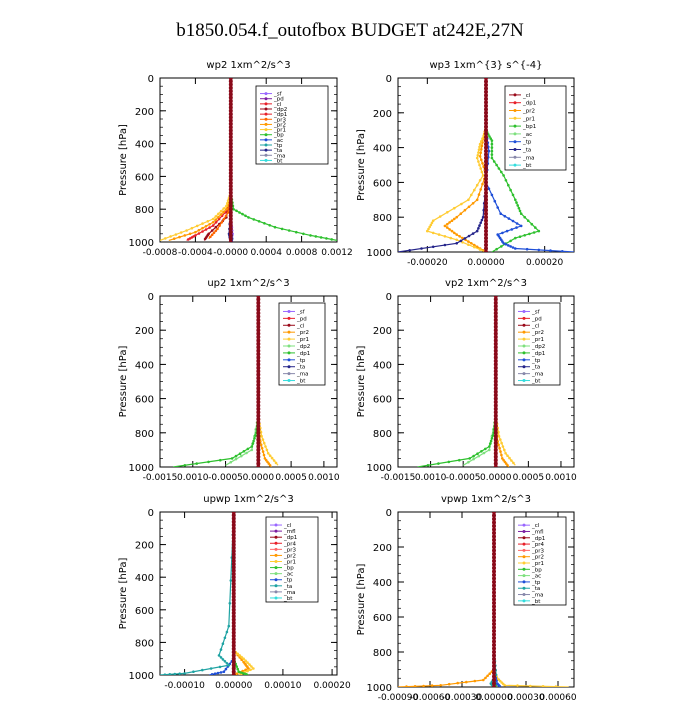 The height and width of the screenshot is (705, 700). I want to click on x-tick-label: -0.00060, so click(430, 696).